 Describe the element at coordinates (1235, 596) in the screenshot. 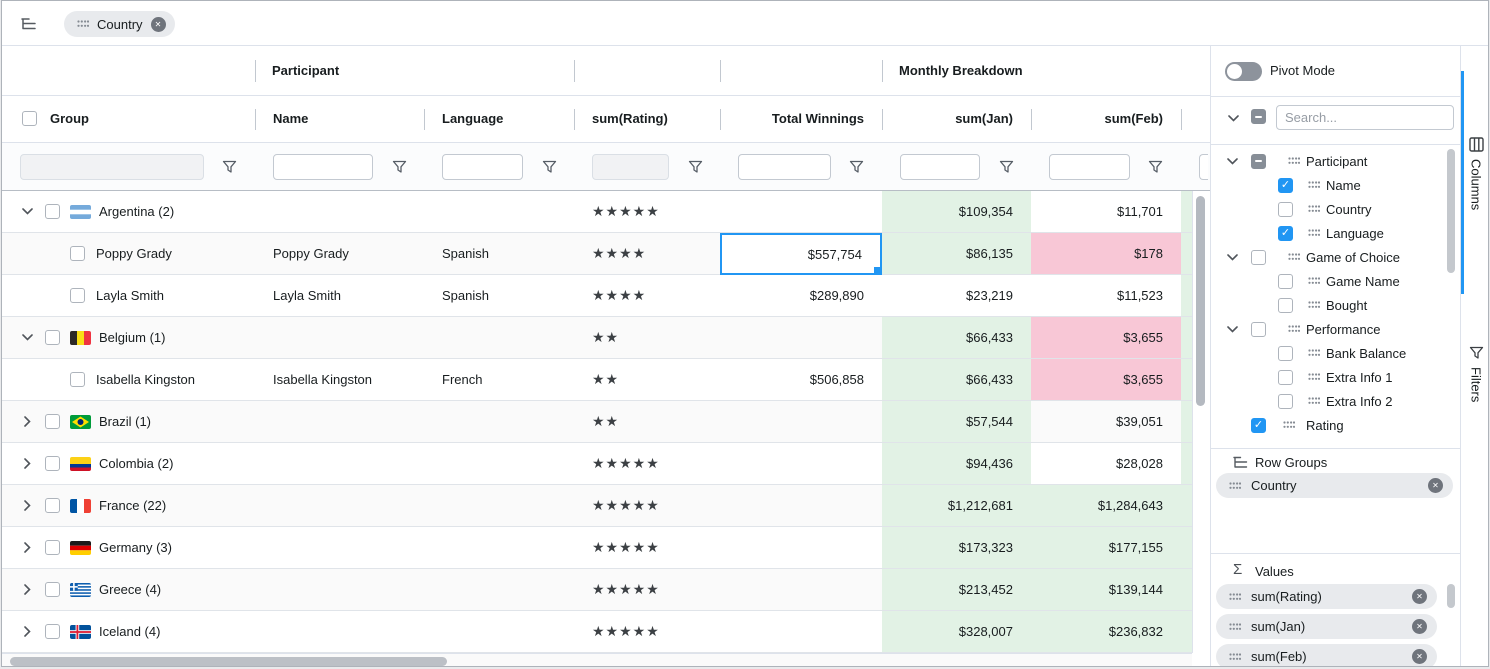

I see `grip-icon` at that location.